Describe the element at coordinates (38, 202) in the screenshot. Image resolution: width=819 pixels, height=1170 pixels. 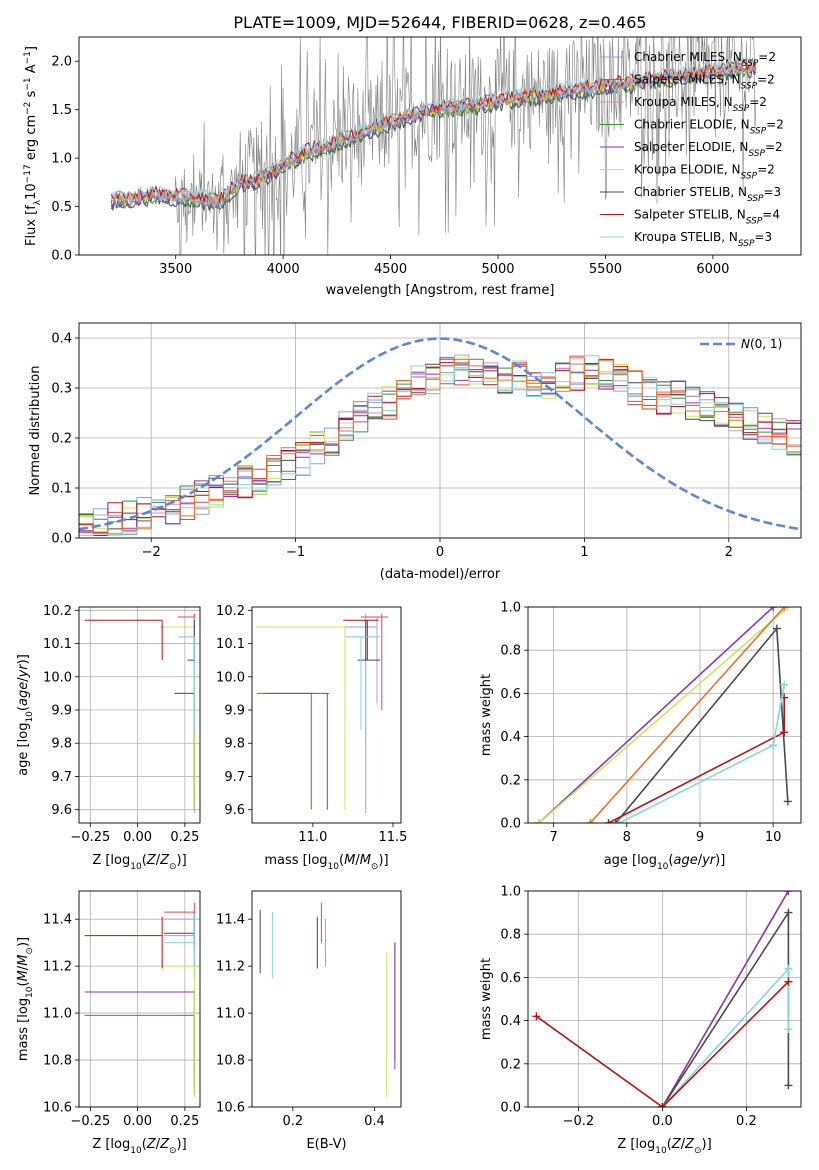
I see `label-part: λ` at that location.